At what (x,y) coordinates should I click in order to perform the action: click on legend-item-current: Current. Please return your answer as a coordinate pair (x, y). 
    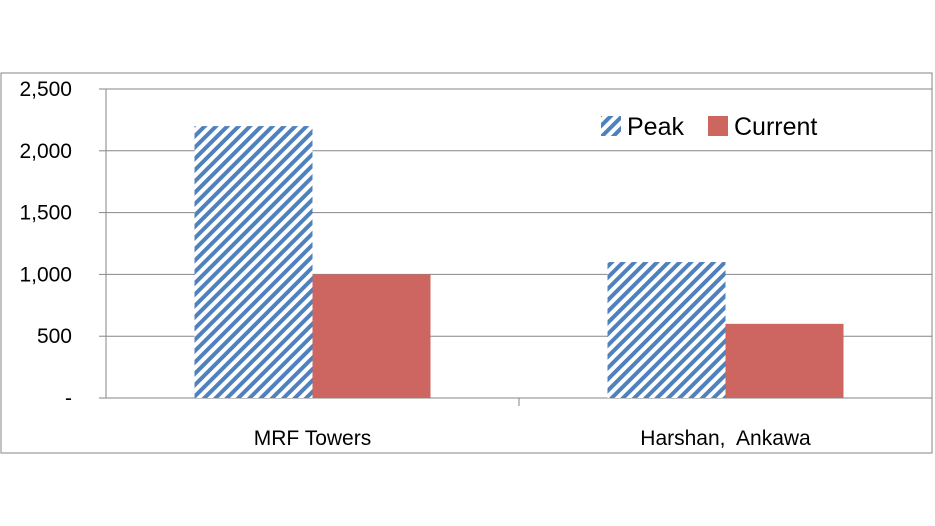
    Looking at the image, I should click on (762, 127).